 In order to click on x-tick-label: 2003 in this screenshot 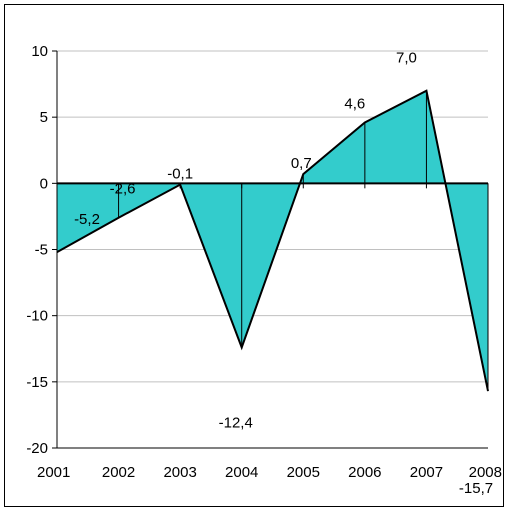, I will do `click(179, 472)`.